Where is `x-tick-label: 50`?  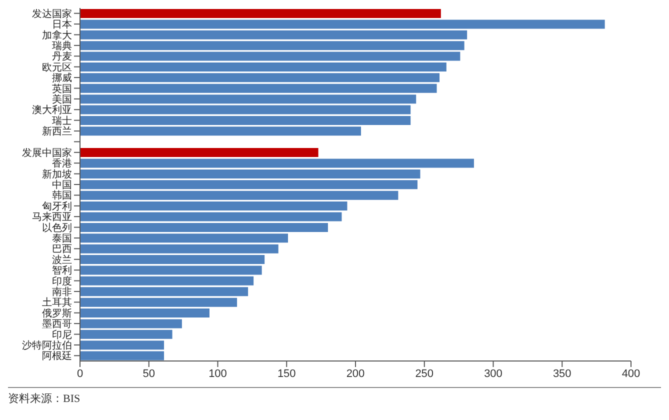
x-tick-label: 50 is located at coordinates (148, 374).